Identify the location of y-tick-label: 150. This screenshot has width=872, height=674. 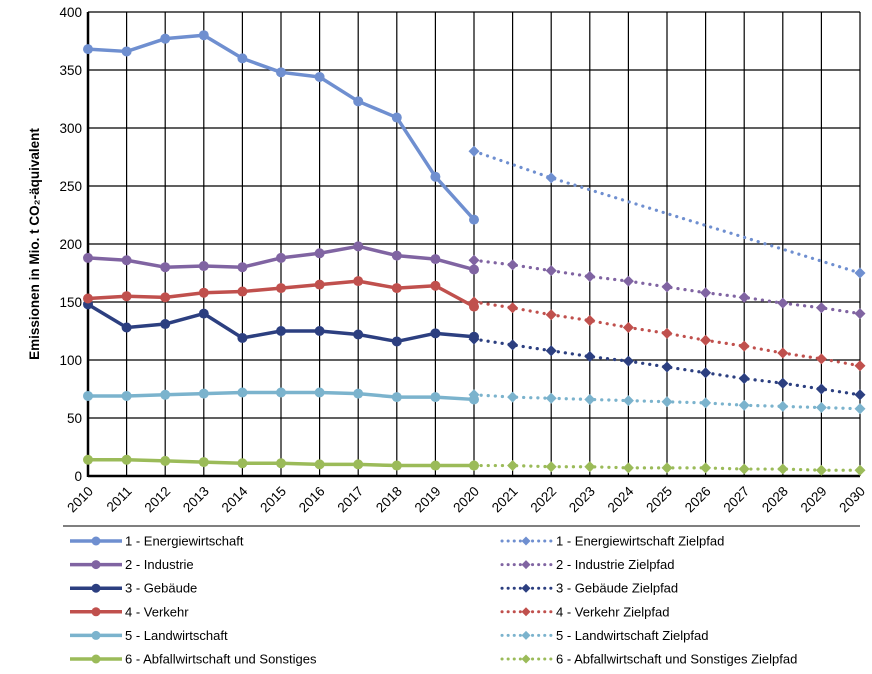
(70, 302).